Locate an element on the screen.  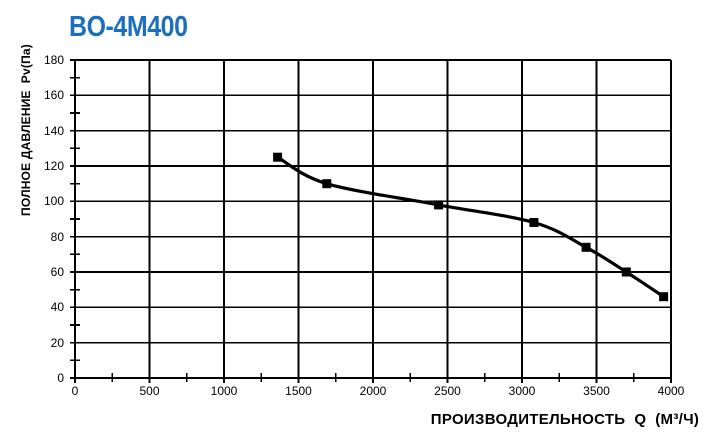
x-tick-label: 0 is located at coordinates (75, 391).